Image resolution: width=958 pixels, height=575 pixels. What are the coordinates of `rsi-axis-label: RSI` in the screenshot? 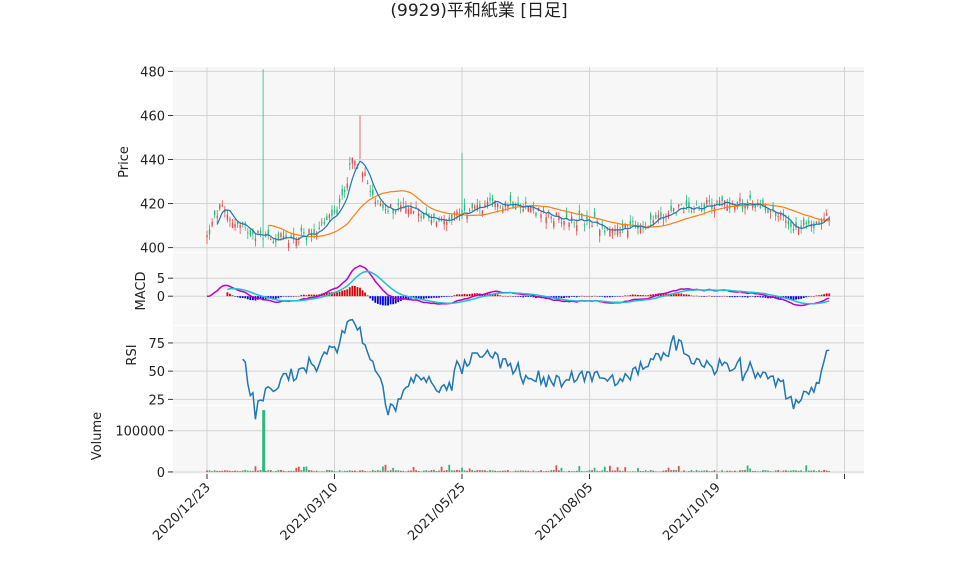 It's located at (132, 354).